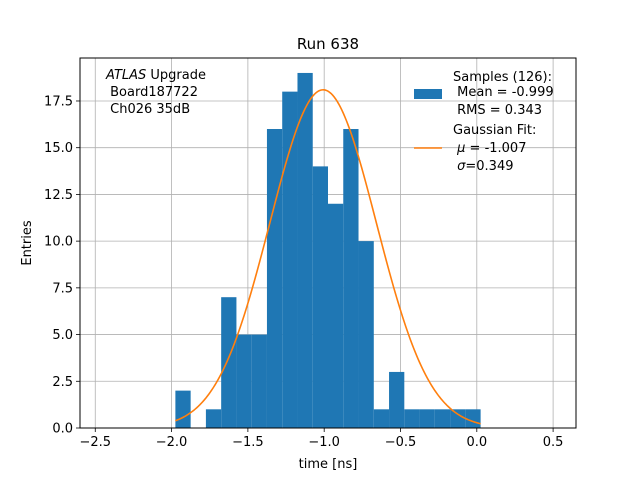 The width and height of the screenshot is (640, 480). Describe the element at coordinates (27, 243) in the screenshot. I see `y-axis-label: Entries` at that location.